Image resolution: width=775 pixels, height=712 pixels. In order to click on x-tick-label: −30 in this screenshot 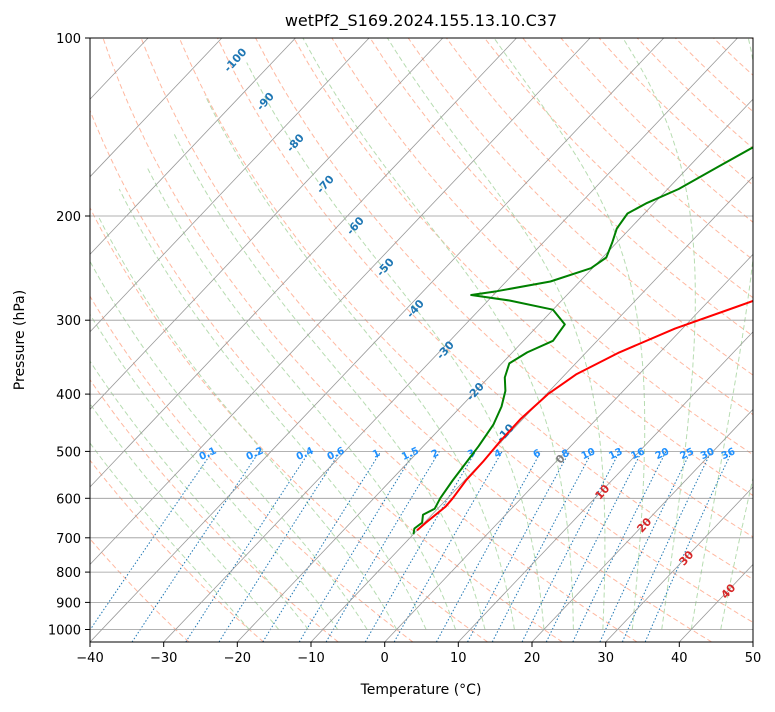, I will do `click(163, 658)`.